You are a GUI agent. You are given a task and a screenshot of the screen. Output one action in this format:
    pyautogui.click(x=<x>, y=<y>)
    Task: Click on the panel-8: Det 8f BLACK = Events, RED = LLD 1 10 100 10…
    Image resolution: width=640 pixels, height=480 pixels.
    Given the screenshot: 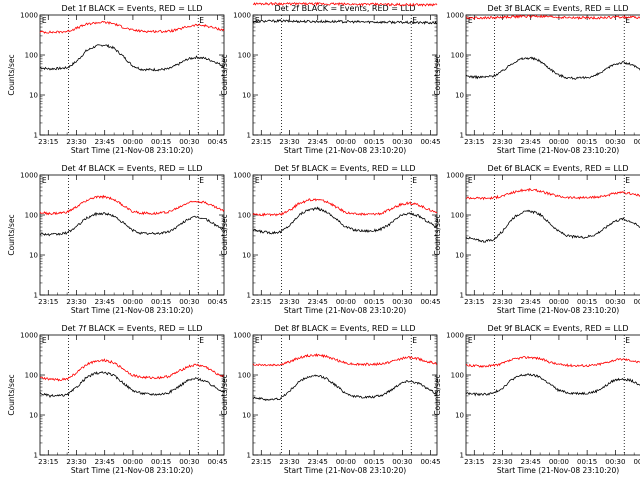 What is the action you would take?
    pyautogui.click(x=330, y=399)
    